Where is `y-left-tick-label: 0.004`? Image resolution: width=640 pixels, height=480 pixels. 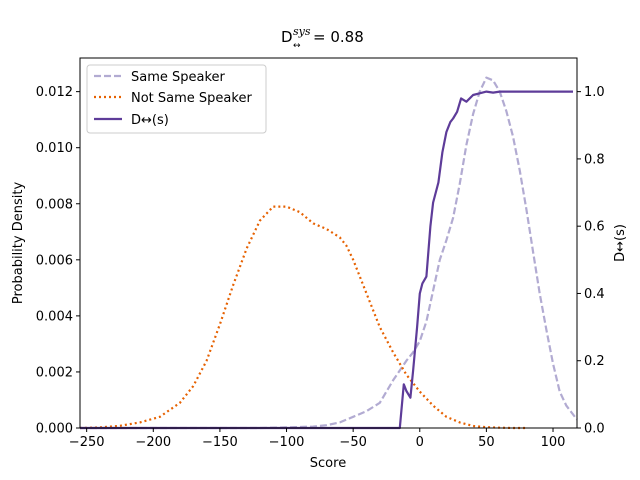
y-left-tick-label: 0.004 is located at coordinates (54, 316).